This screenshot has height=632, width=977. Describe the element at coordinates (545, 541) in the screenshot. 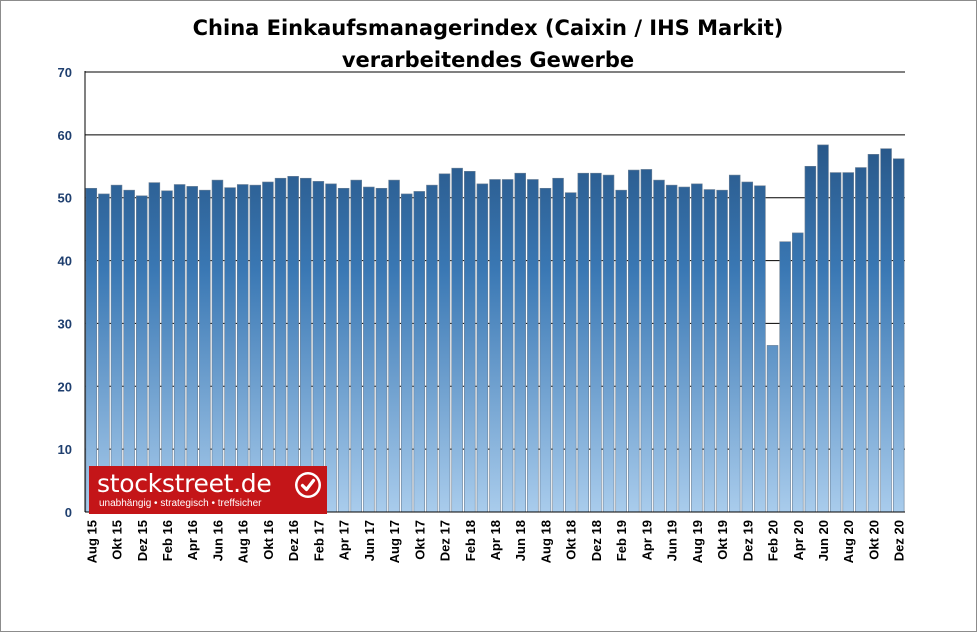

I see `x-tick-label: Aug 18` at that location.